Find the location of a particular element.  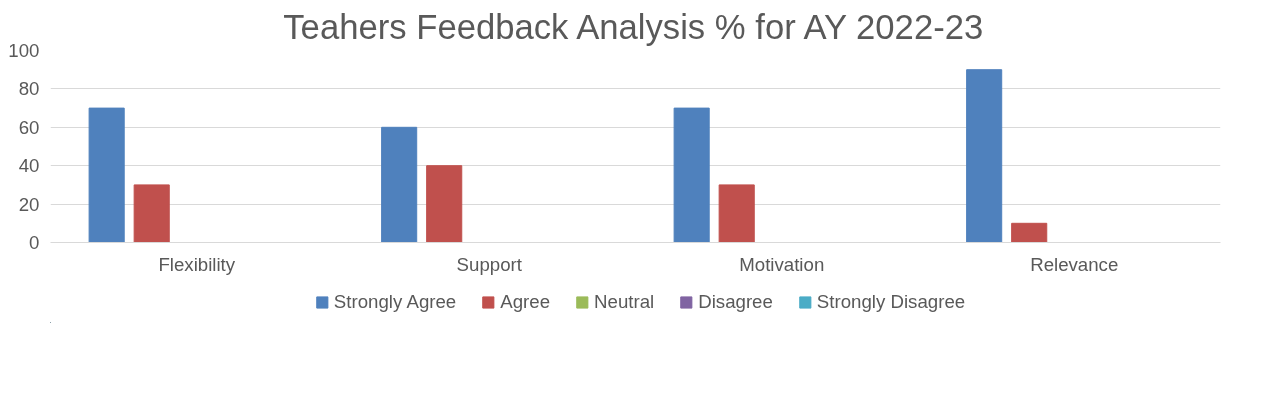

legend-label: Strongly Disagree is located at coordinates (891, 302).